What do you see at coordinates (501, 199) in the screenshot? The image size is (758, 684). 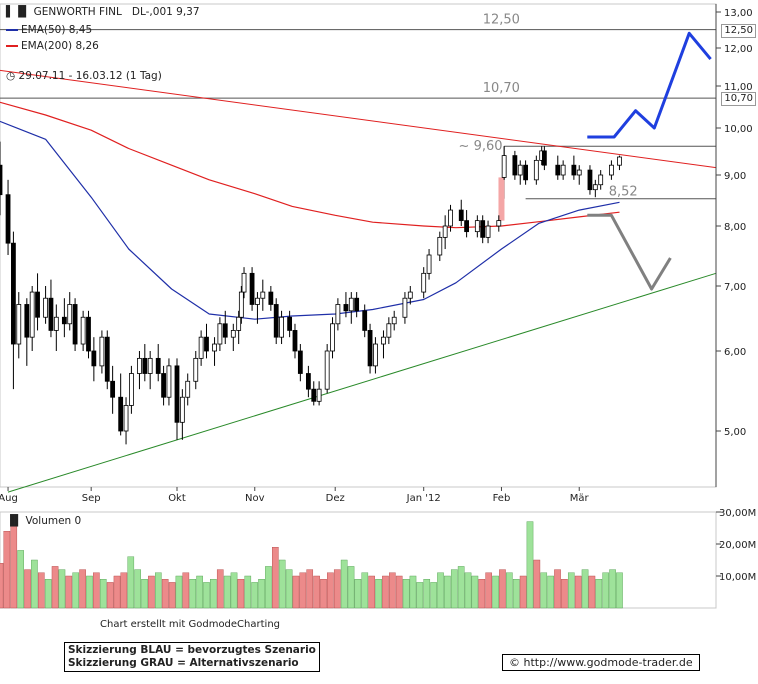 I see `gap-marker` at bounding box center [501, 199].